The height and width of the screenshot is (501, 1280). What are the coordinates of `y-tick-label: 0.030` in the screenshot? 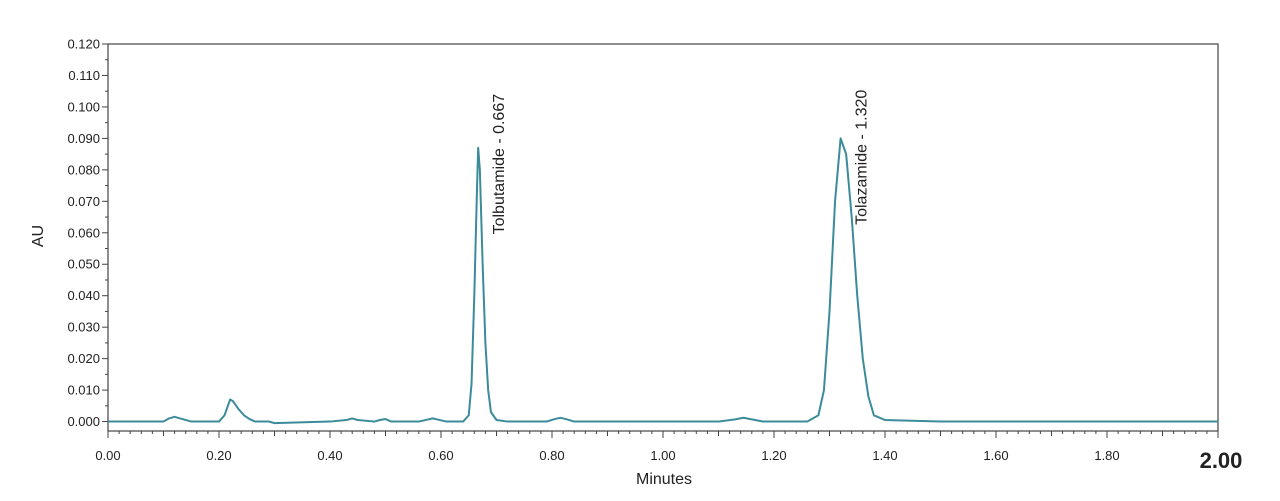 It's located at (83, 327).